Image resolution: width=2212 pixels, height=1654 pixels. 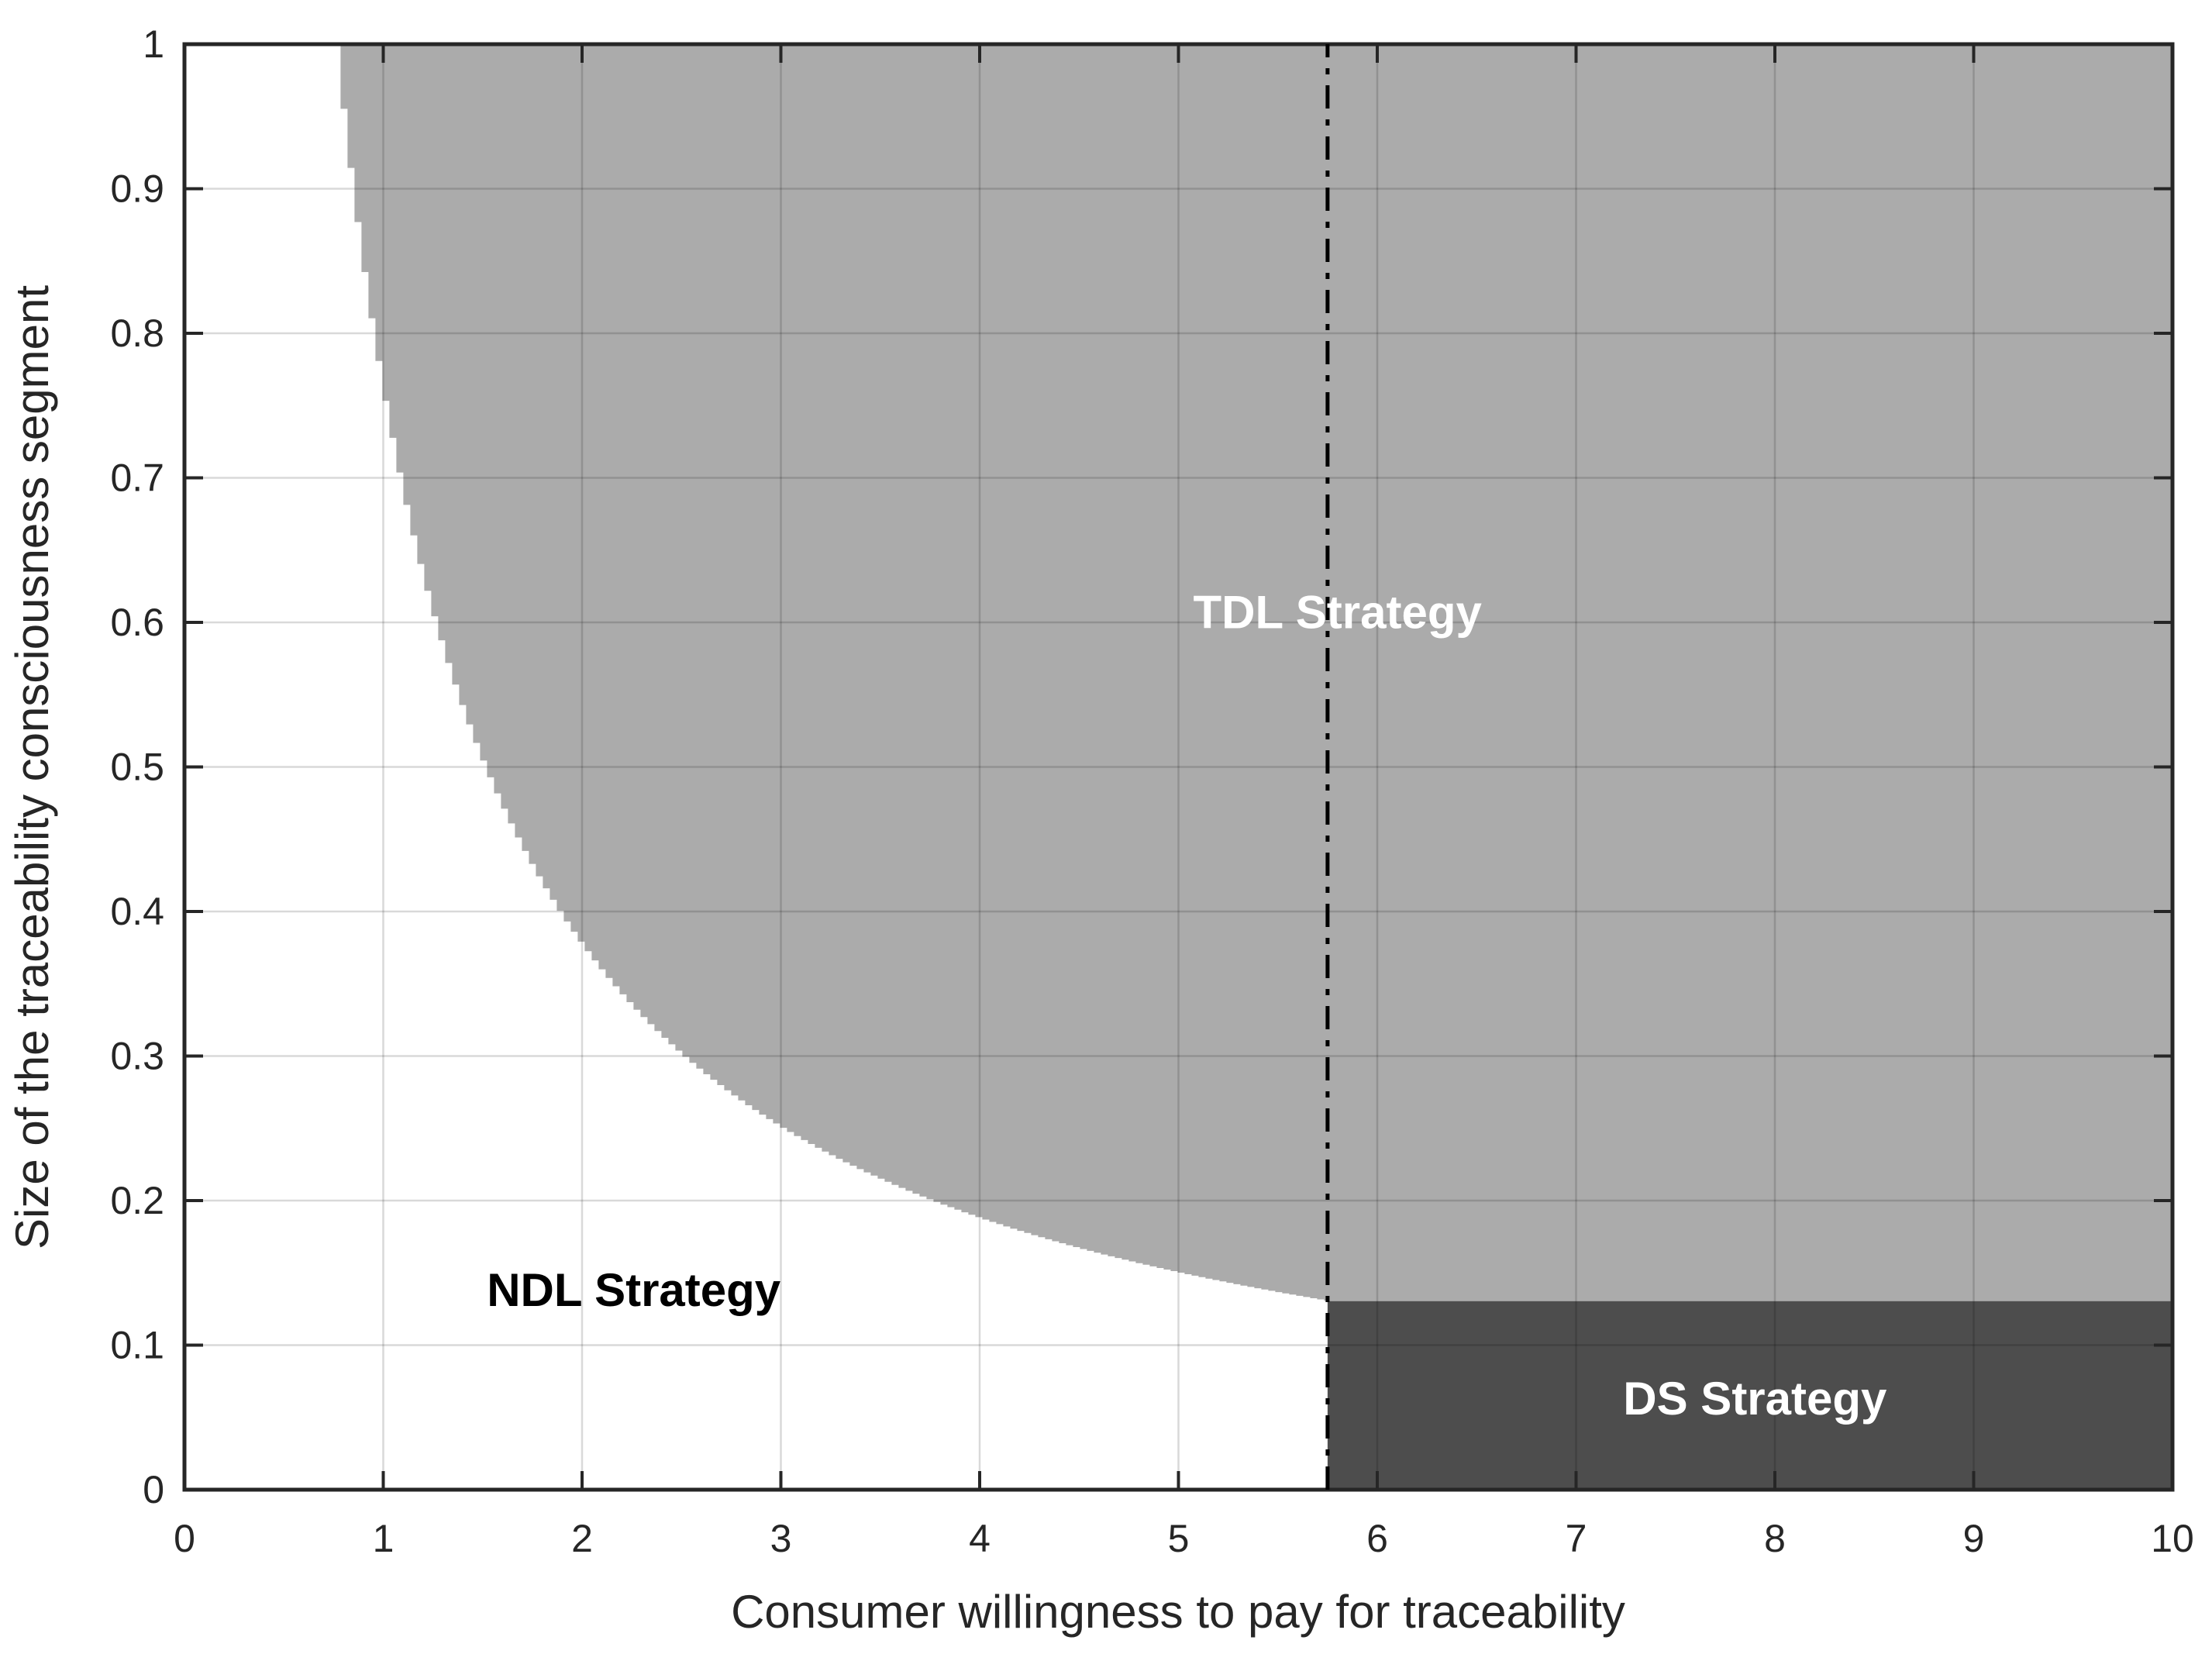 I want to click on y-tick-label: 0, so click(x=153, y=1489).